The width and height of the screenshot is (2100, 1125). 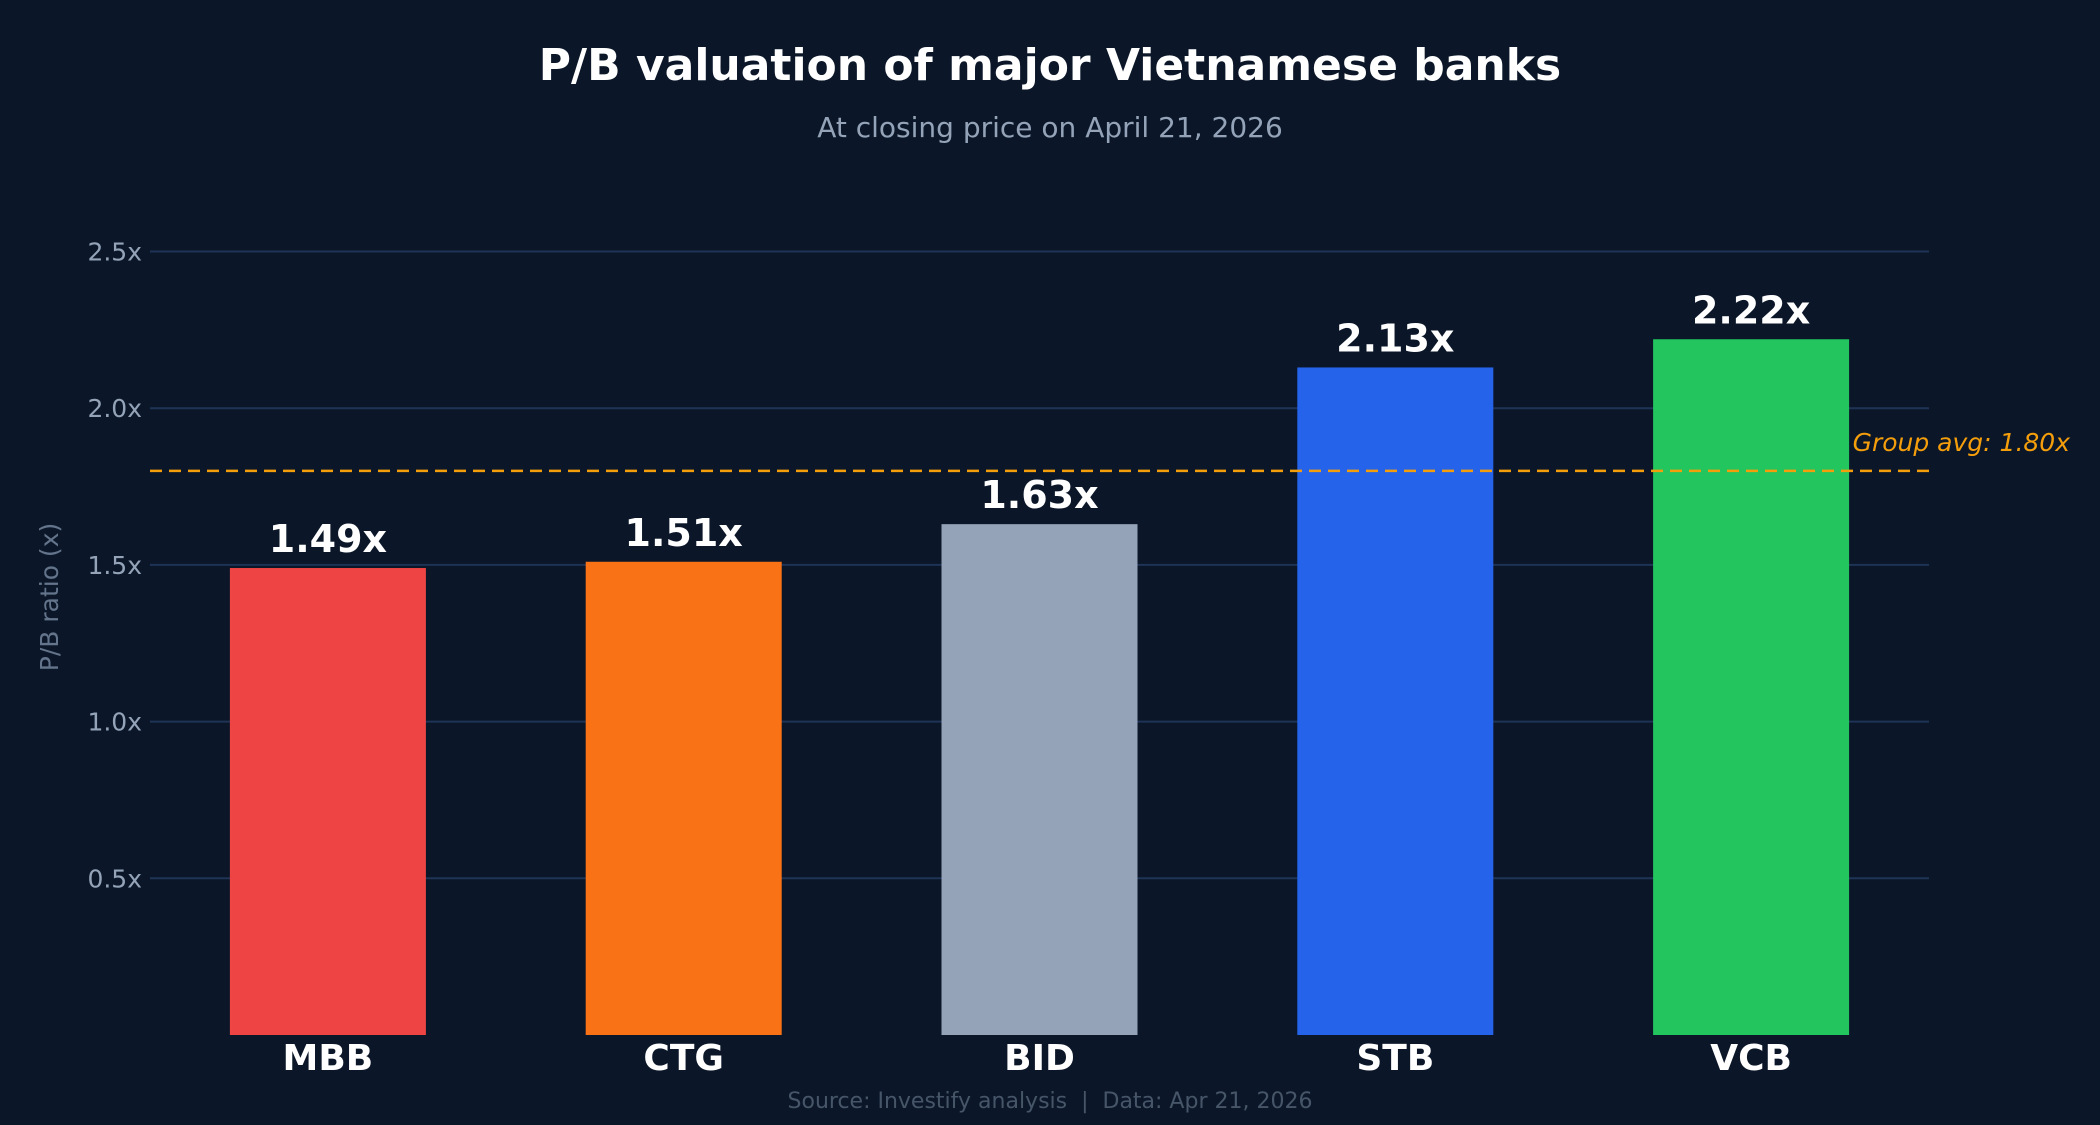 I want to click on y-tick-label: 2.0x, so click(x=114, y=408).